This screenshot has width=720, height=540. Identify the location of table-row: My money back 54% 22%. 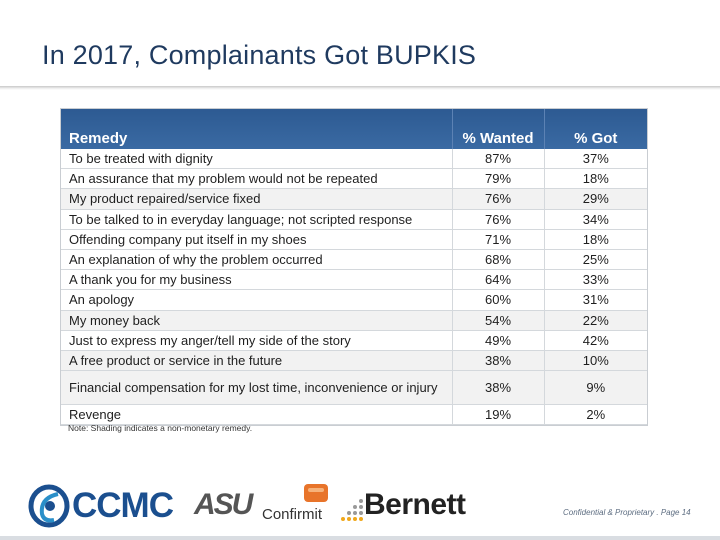
(354, 320).